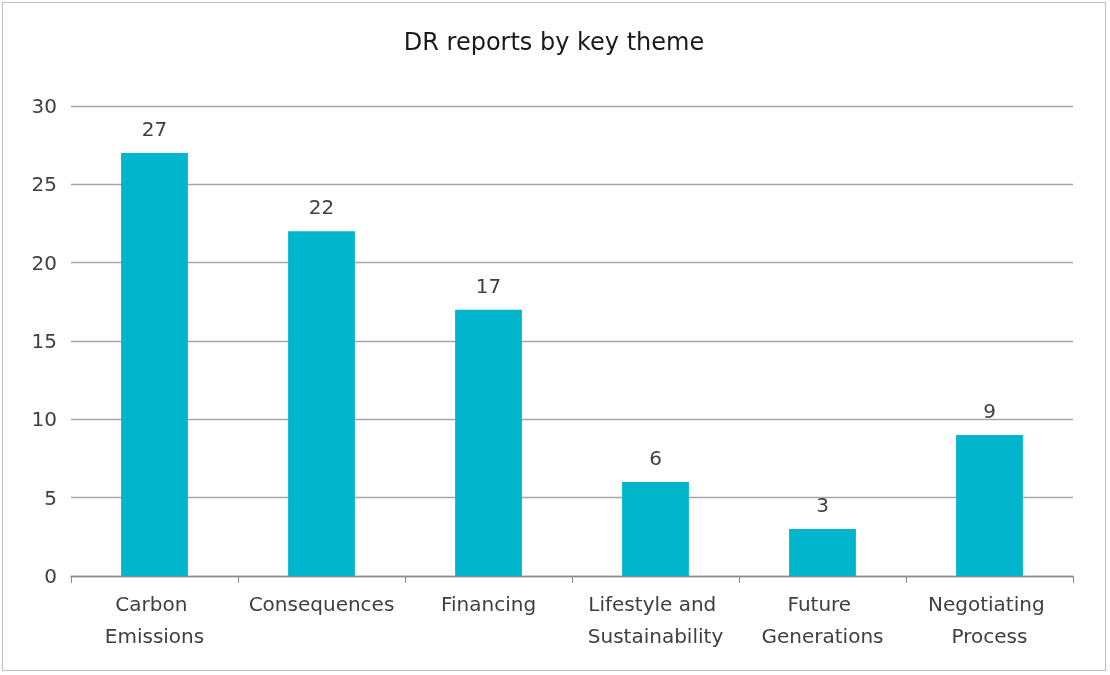 Image resolution: width=1110 pixels, height=675 pixels. What do you see at coordinates (655, 620) in the screenshot?
I see `x-tick-label: Lifestyle and Sustainability` at bounding box center [655, 620].